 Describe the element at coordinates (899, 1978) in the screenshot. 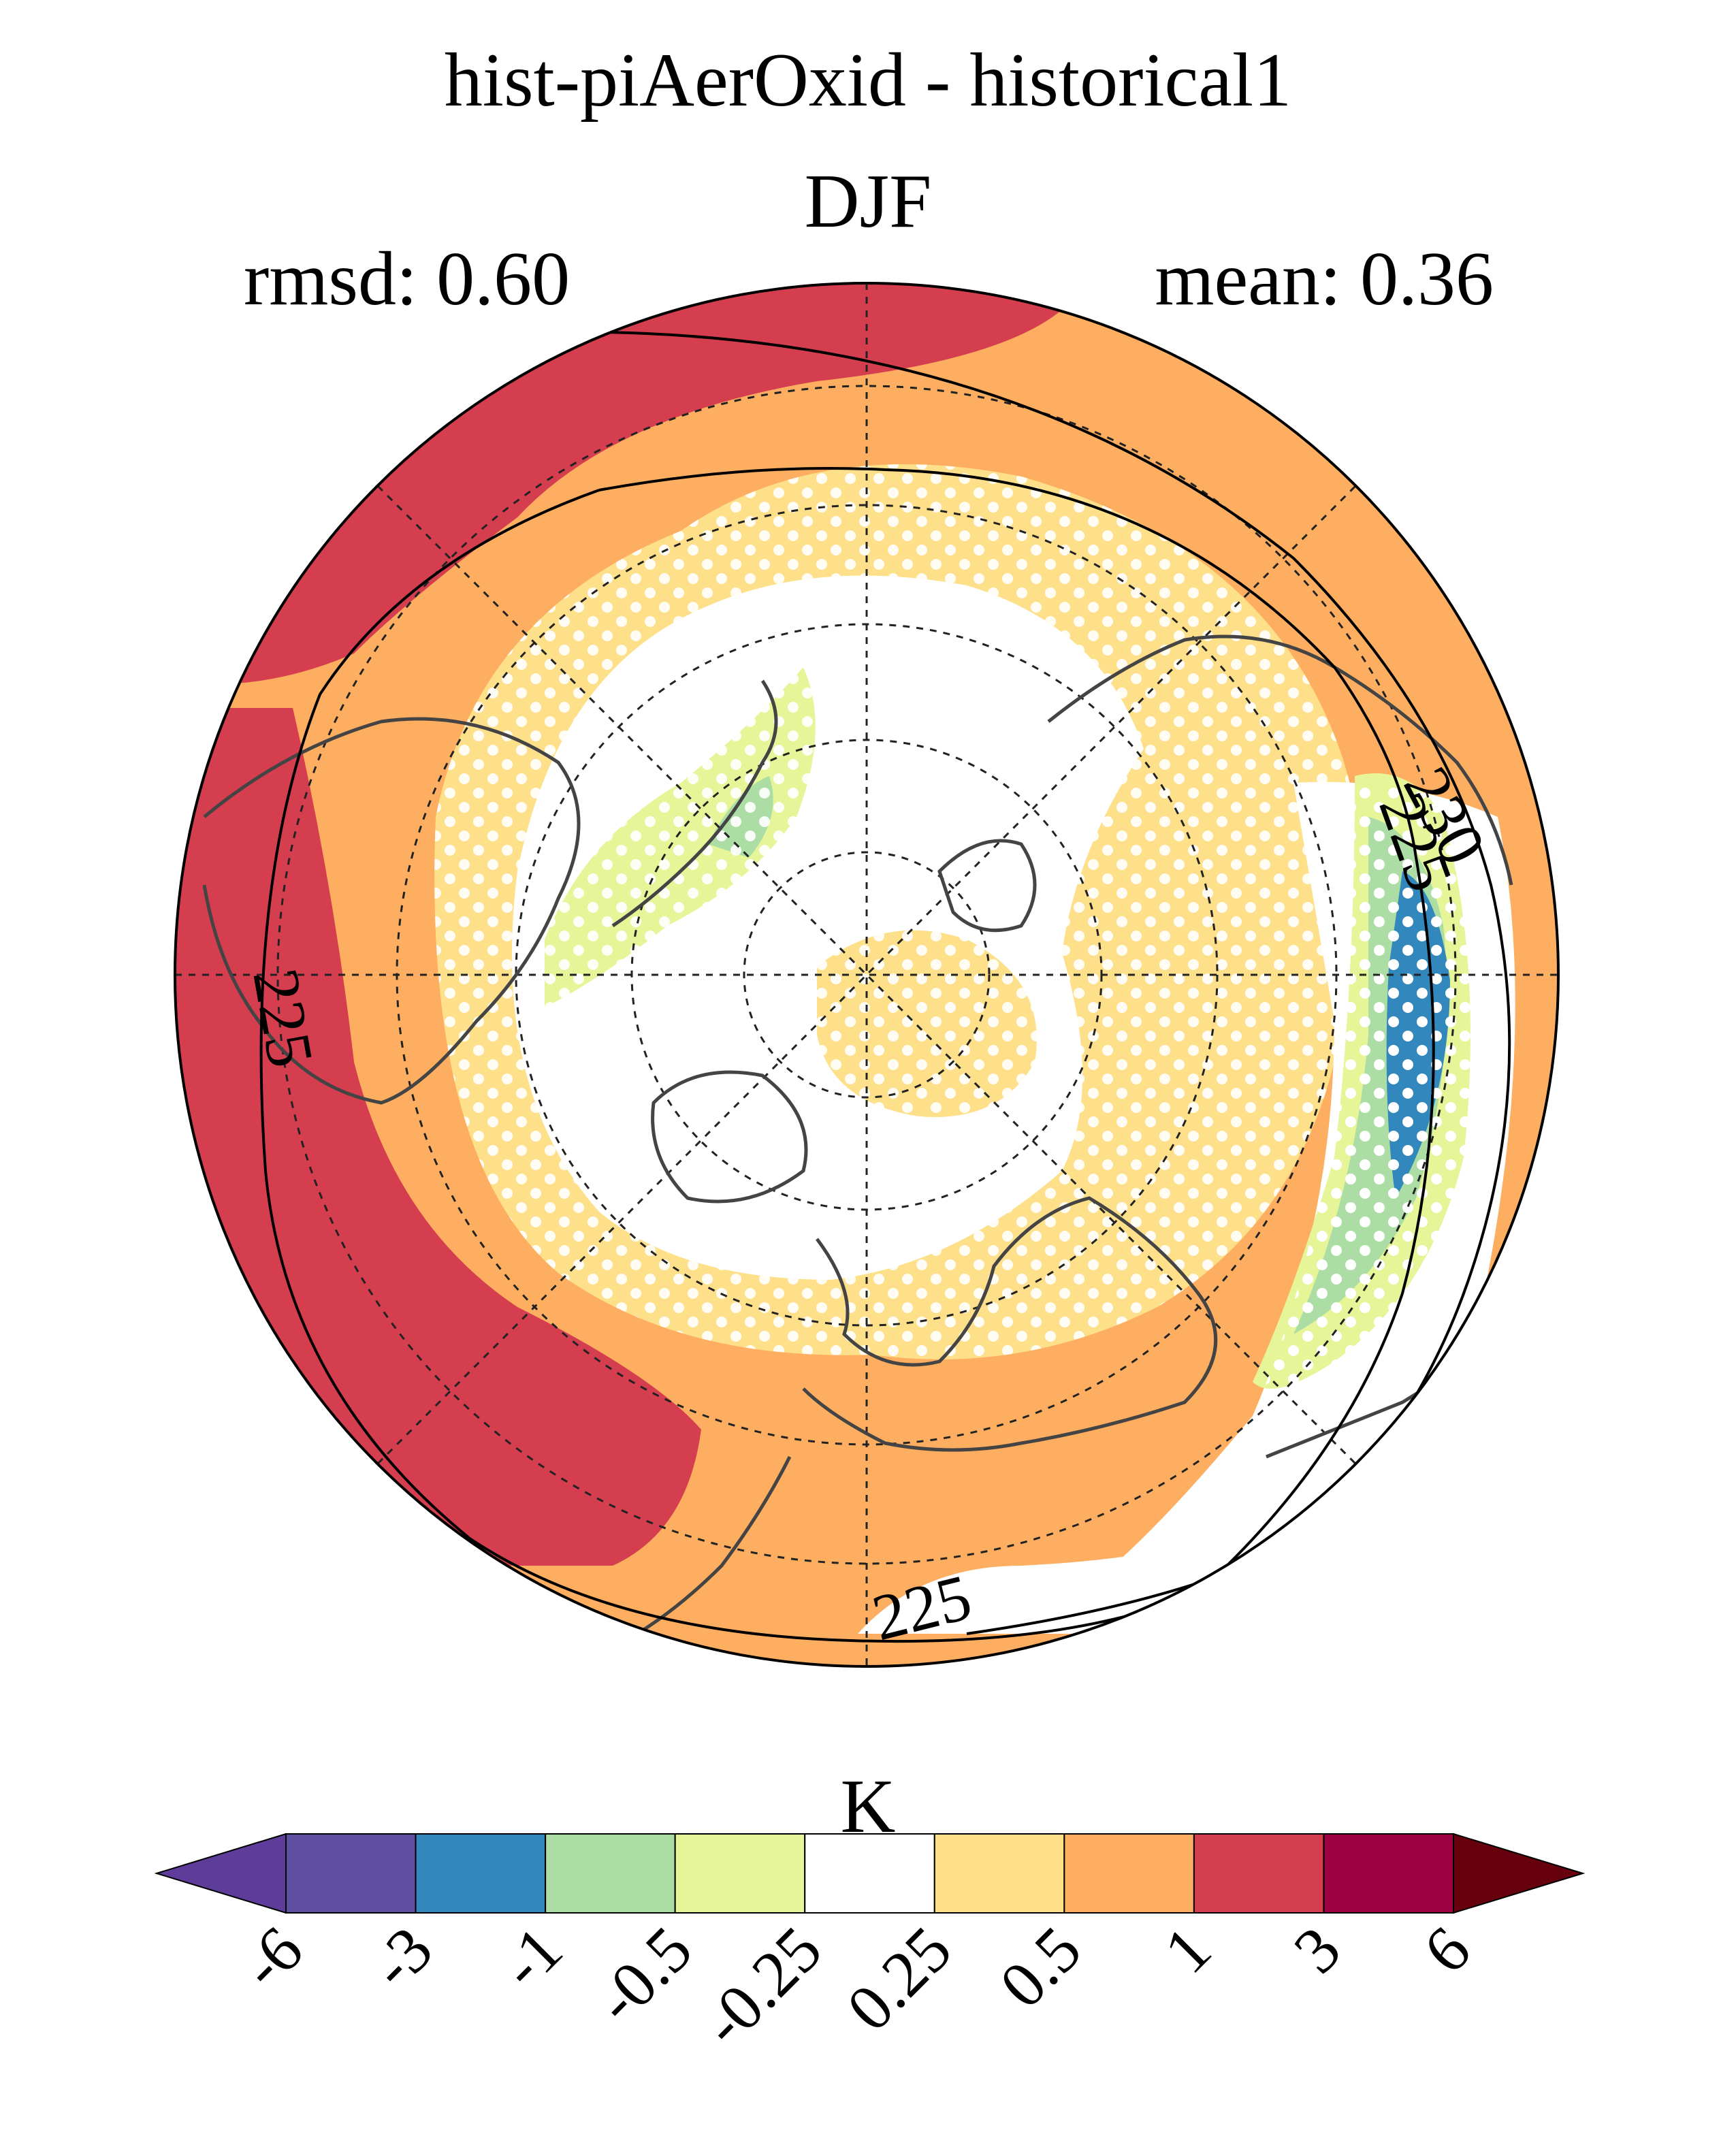

I see `colorbar-tick-label: 0.25` at that location.